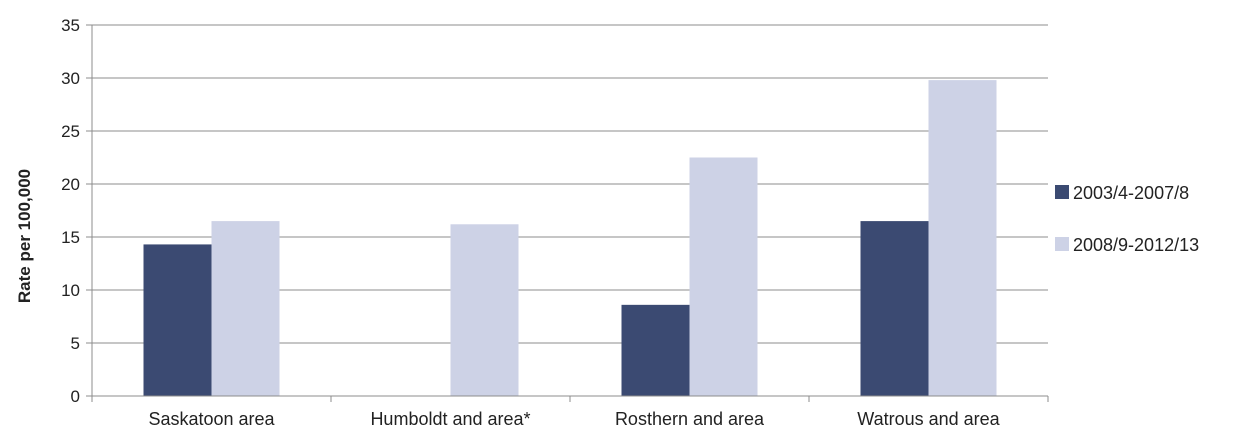 The image size is (1246, 439). What do you see at coordinates (450, 419) in the screenshot?
I see `x-category-label: Humboldt and area*` at bounding box center [450, 419].